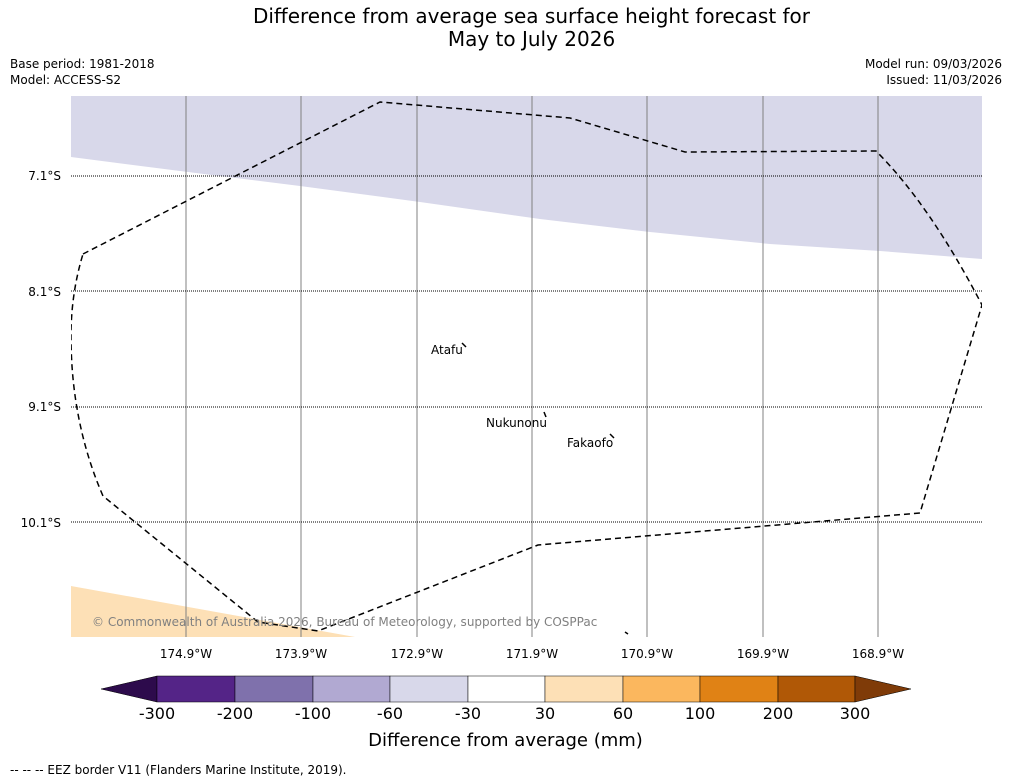  Describe the element at coordinates (505, 715) in the screenshot. I see `colorbar-tick-labels: -300 -200 -100 -60 -30 30 60 100 200 300` at that location.